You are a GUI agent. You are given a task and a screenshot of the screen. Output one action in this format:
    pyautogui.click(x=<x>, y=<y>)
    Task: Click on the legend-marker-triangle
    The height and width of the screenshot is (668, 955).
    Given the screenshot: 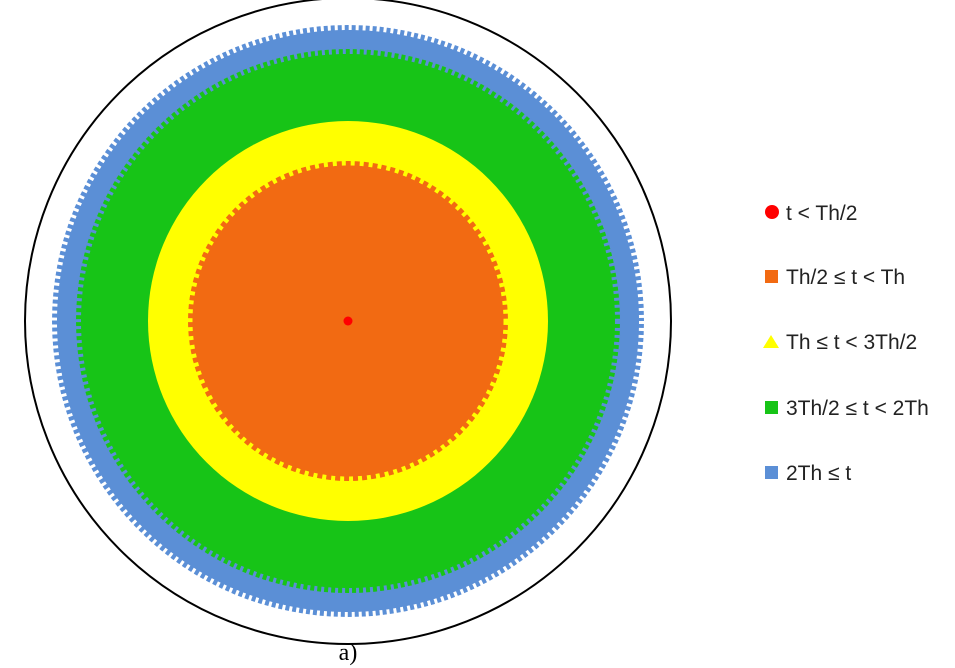 What is the action you would take?
    pyautogui.click(x=771, y=341)
    